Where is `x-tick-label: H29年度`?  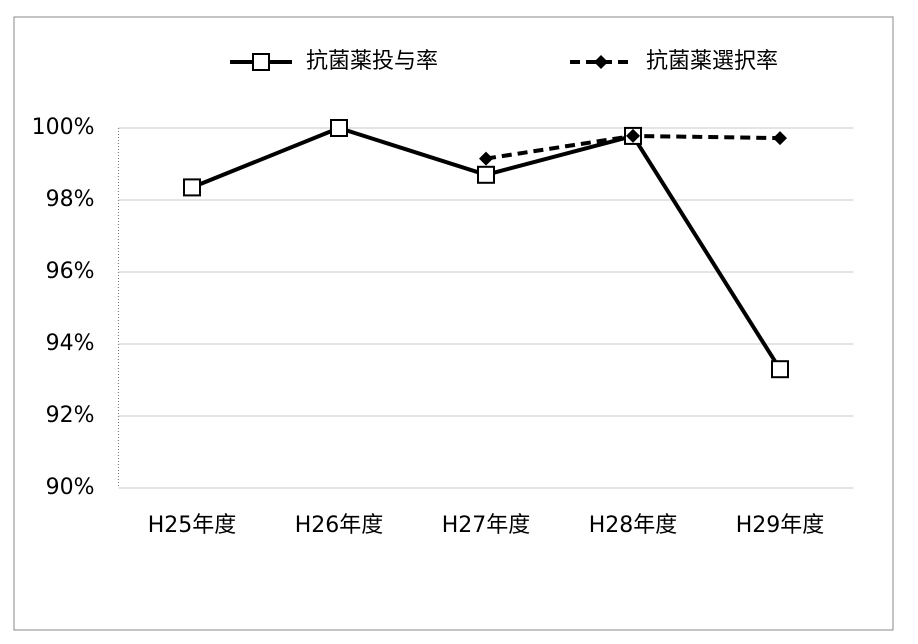 x-tick-label: H29年度 is located at coordinates (780, 525).